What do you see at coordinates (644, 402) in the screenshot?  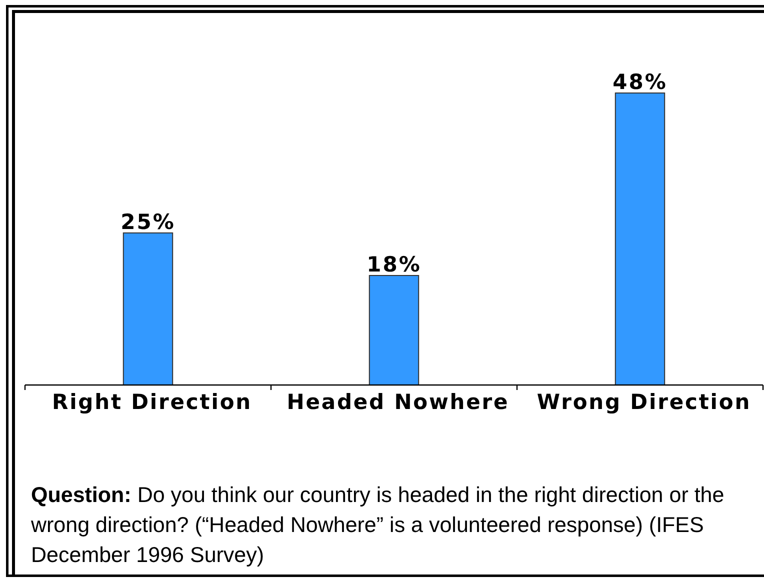 I see `x-tick-label: Wrong Direction` at bounding box center [644, 402].